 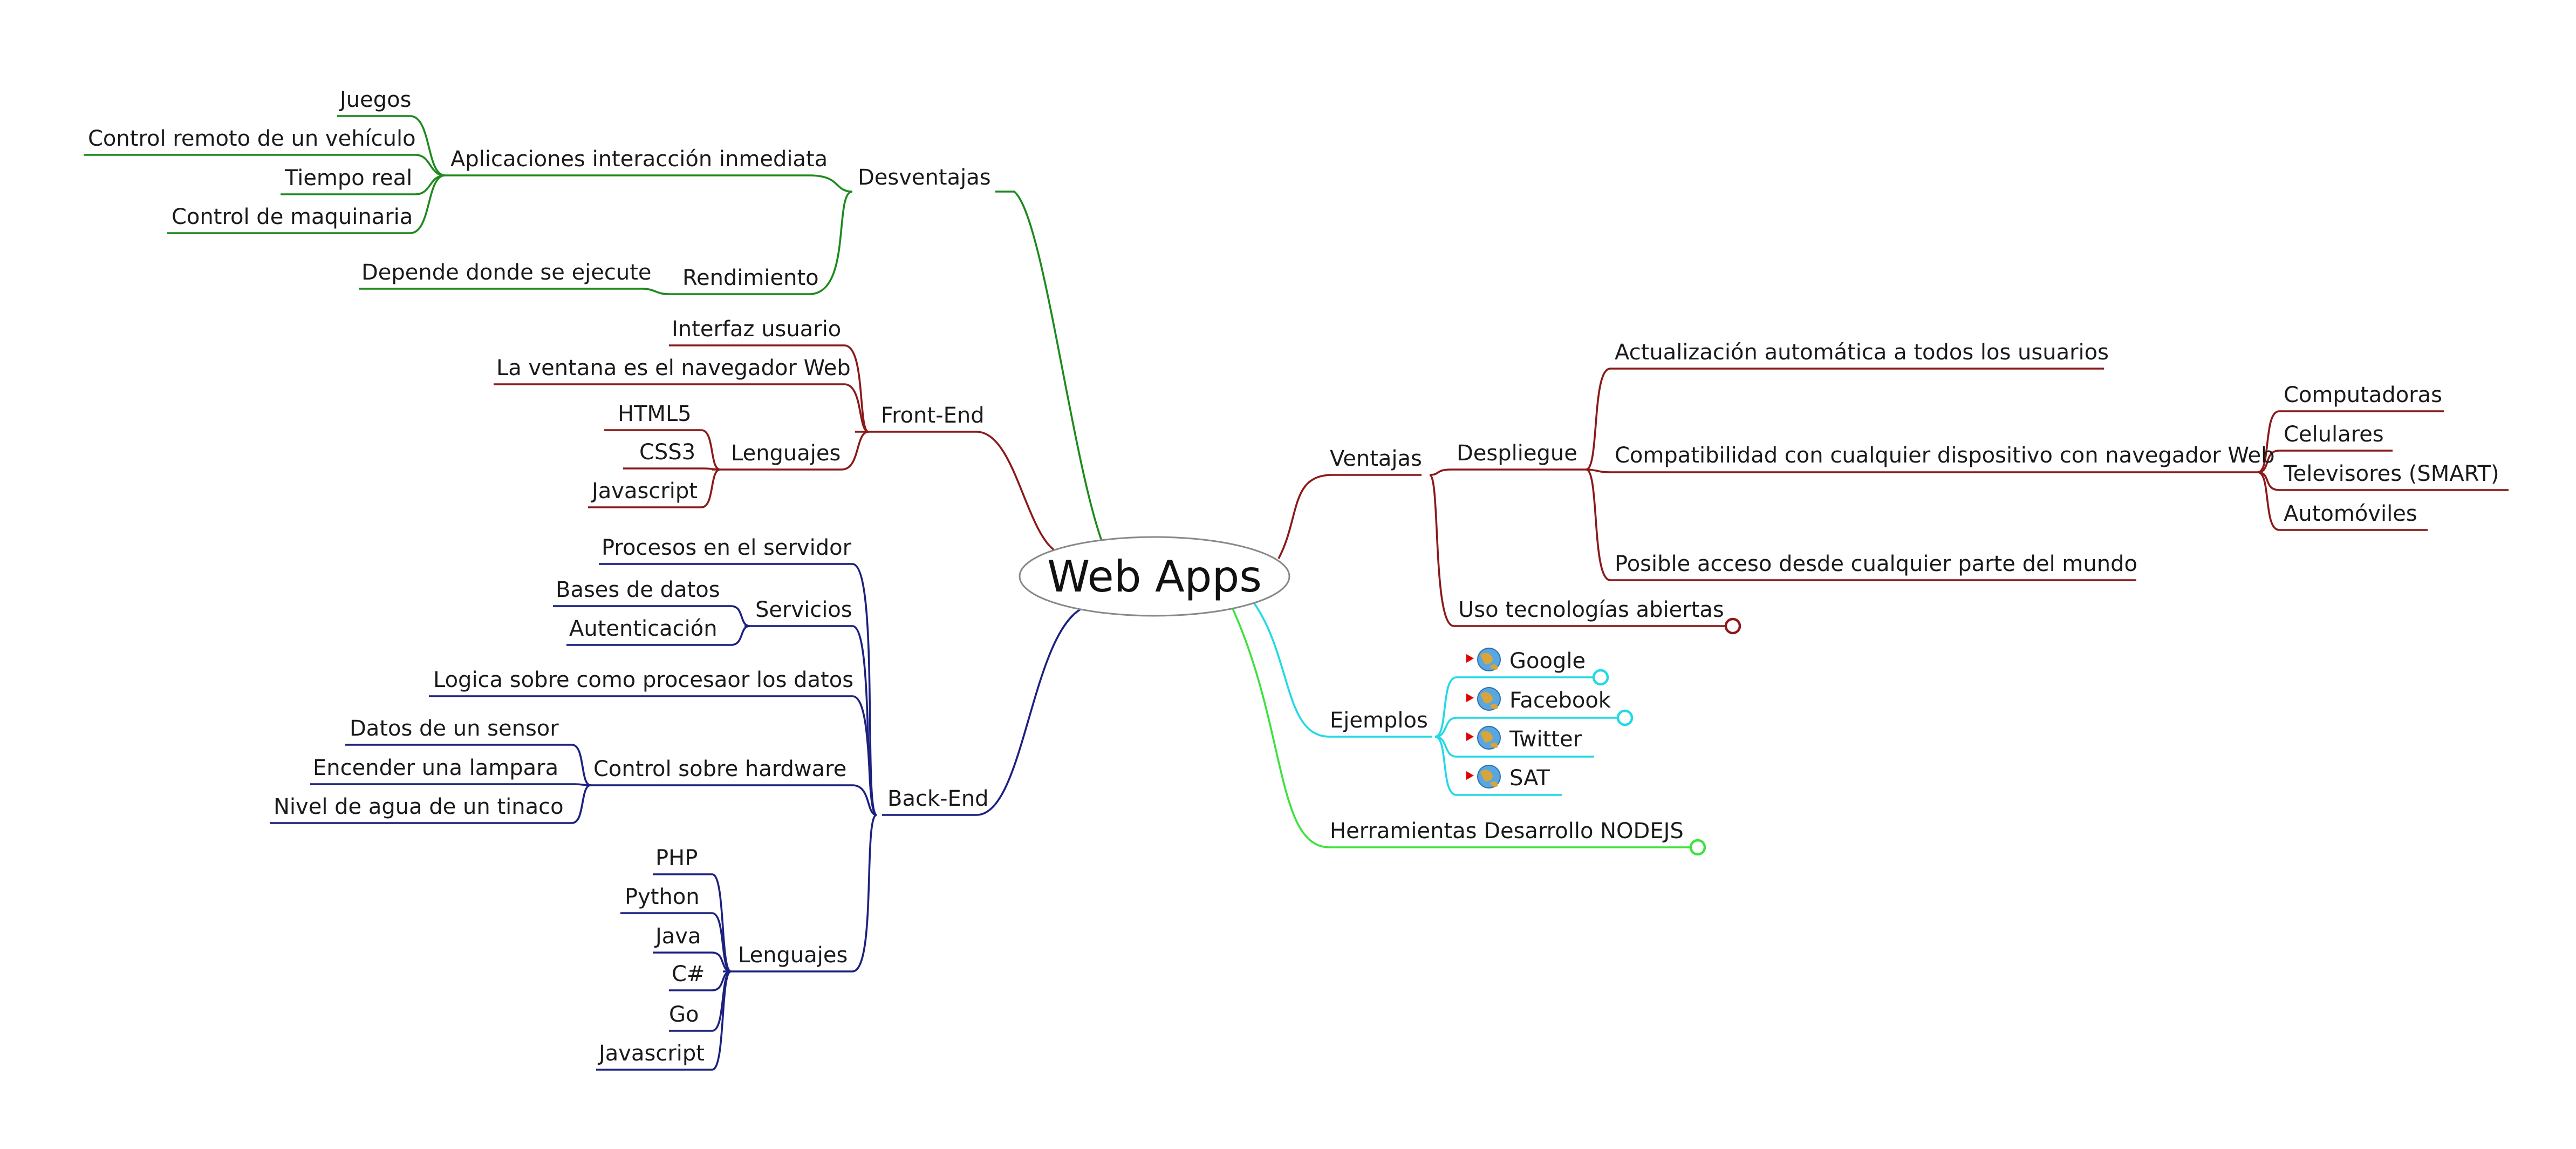 I want to click on example-facebook: Facebook, so click(x=1538, y=700).